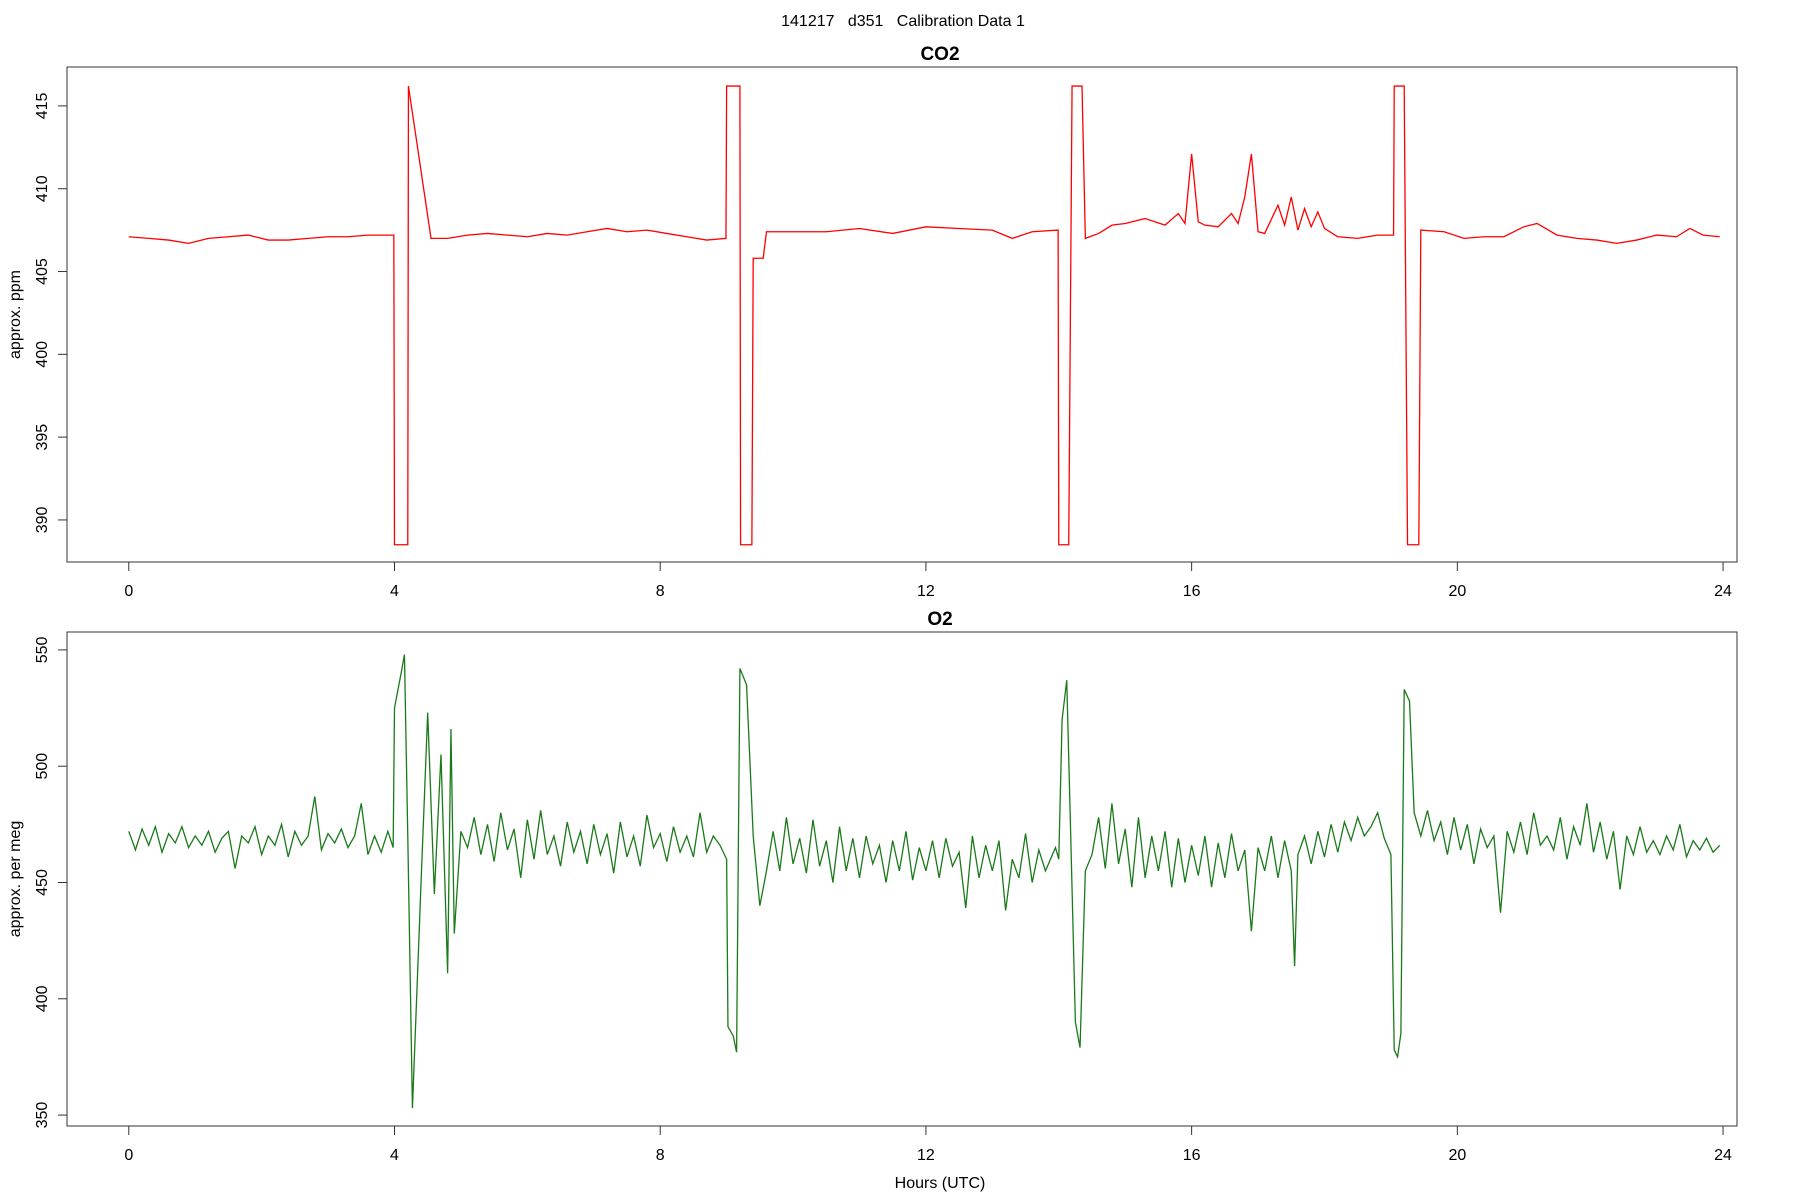 This screenshot has width=1800, height=1200. I want to click on y-axis-label: approx. ppm, so click(15, 314).